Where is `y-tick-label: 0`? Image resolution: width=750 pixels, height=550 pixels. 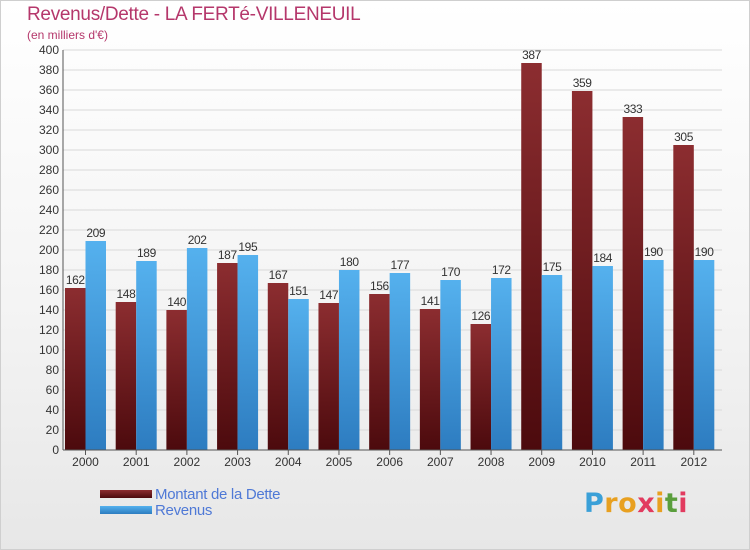 y-tick-label: 0 is located at coordinates (55, 450).